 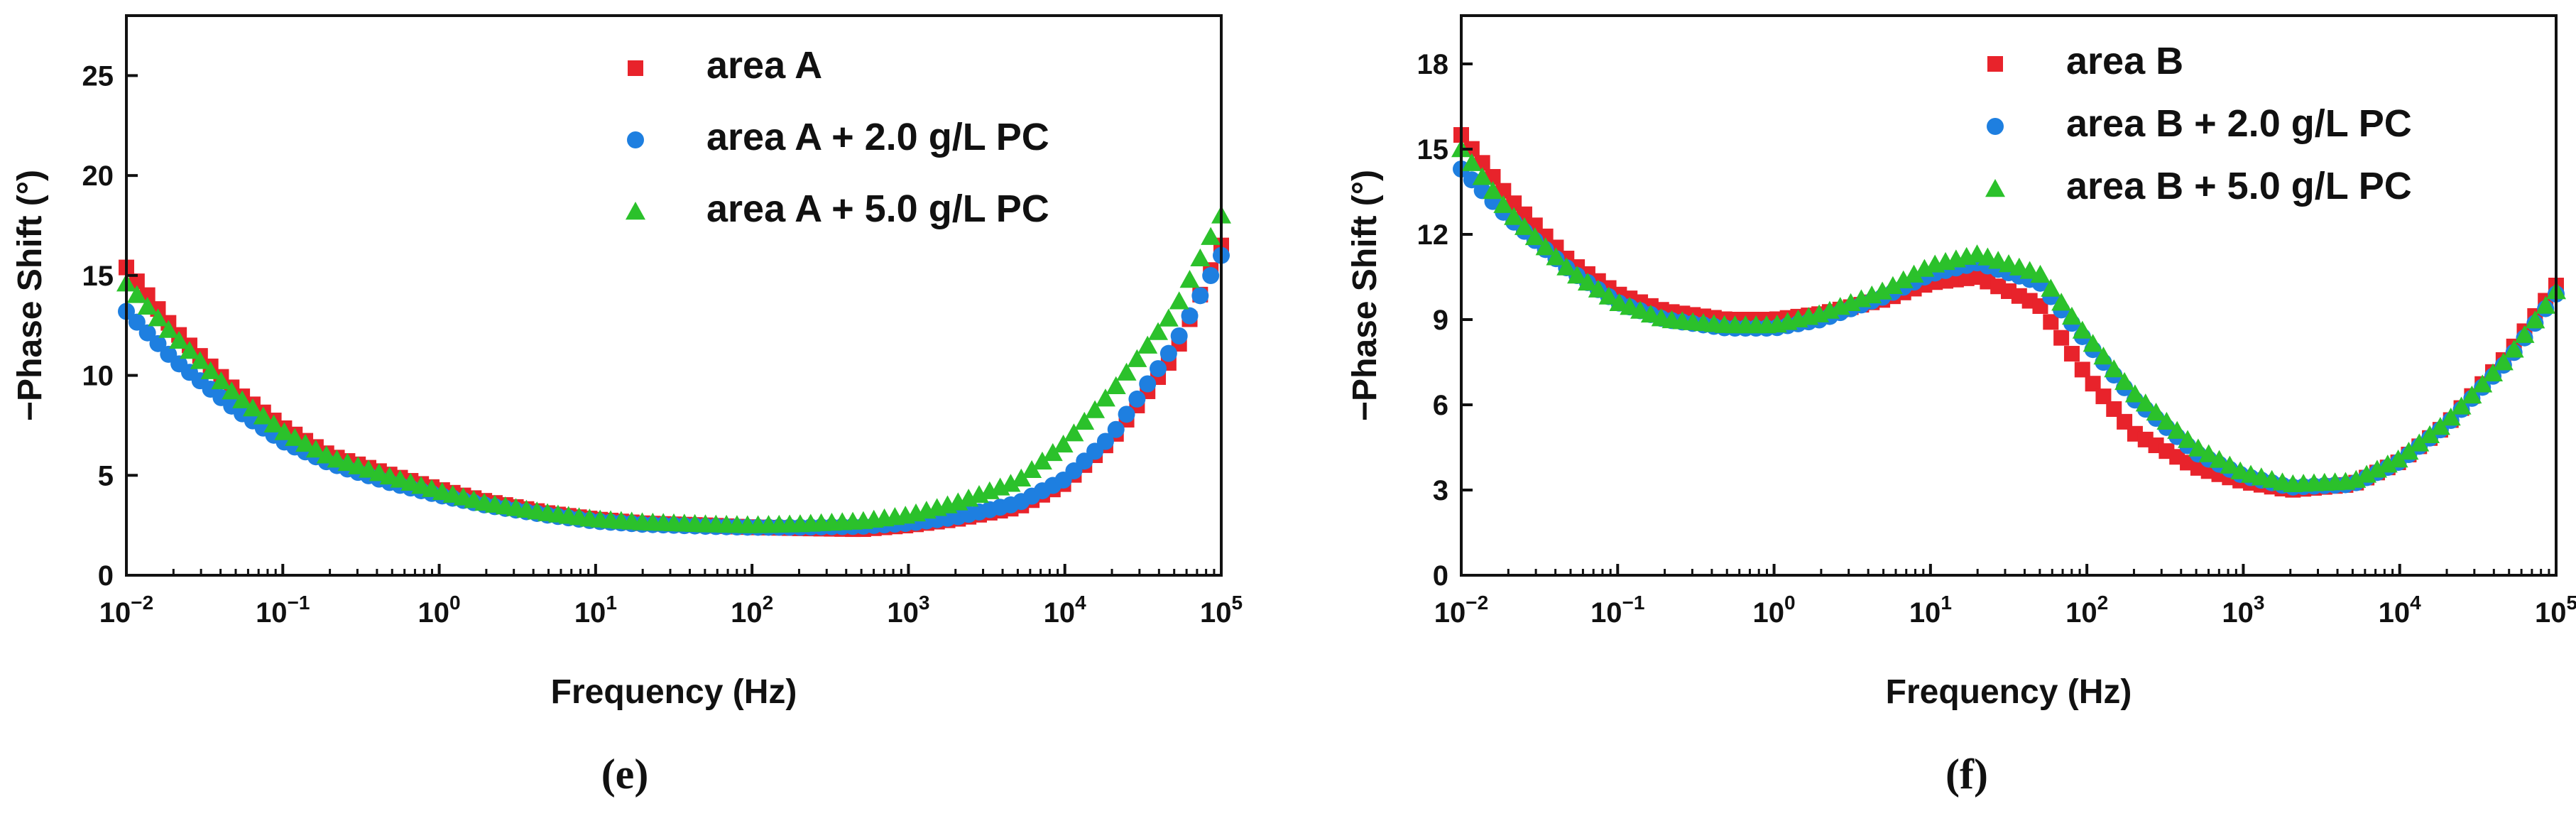 What do you see at coordinates (1433, 235) in the screenshot?
I see `y-tick-label: 12` at bounding box center [1433, 235].